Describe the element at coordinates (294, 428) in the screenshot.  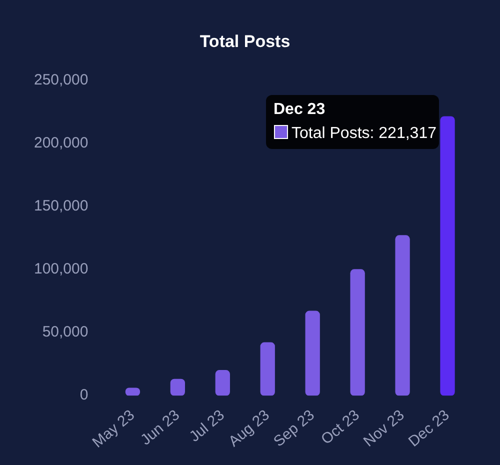
I see `x-tick-label: Sep 23` at that location.